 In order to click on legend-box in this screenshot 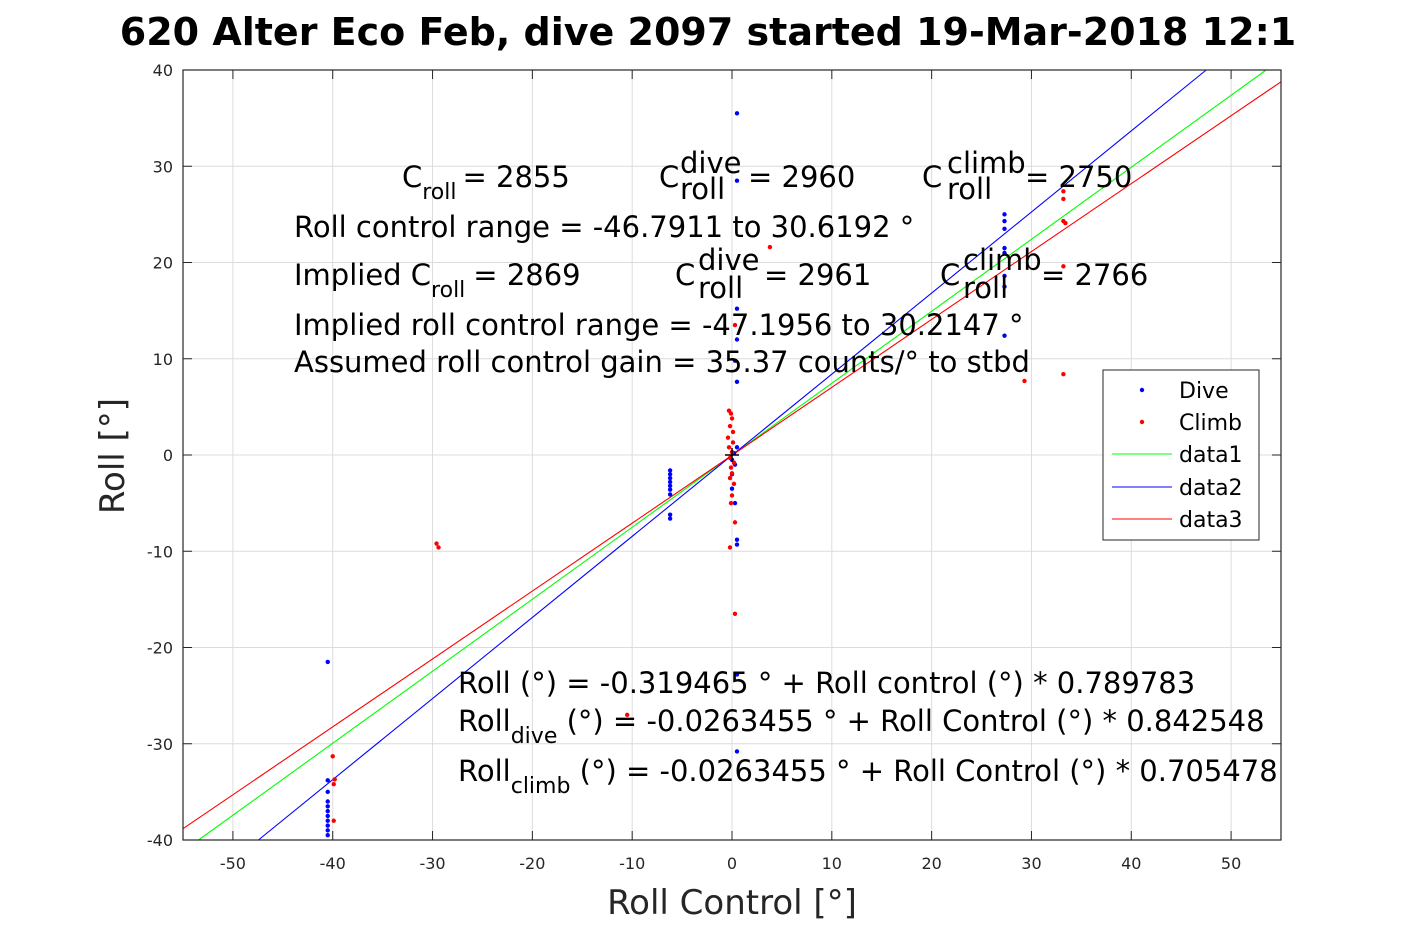, I will do `click(1181, 455)`.